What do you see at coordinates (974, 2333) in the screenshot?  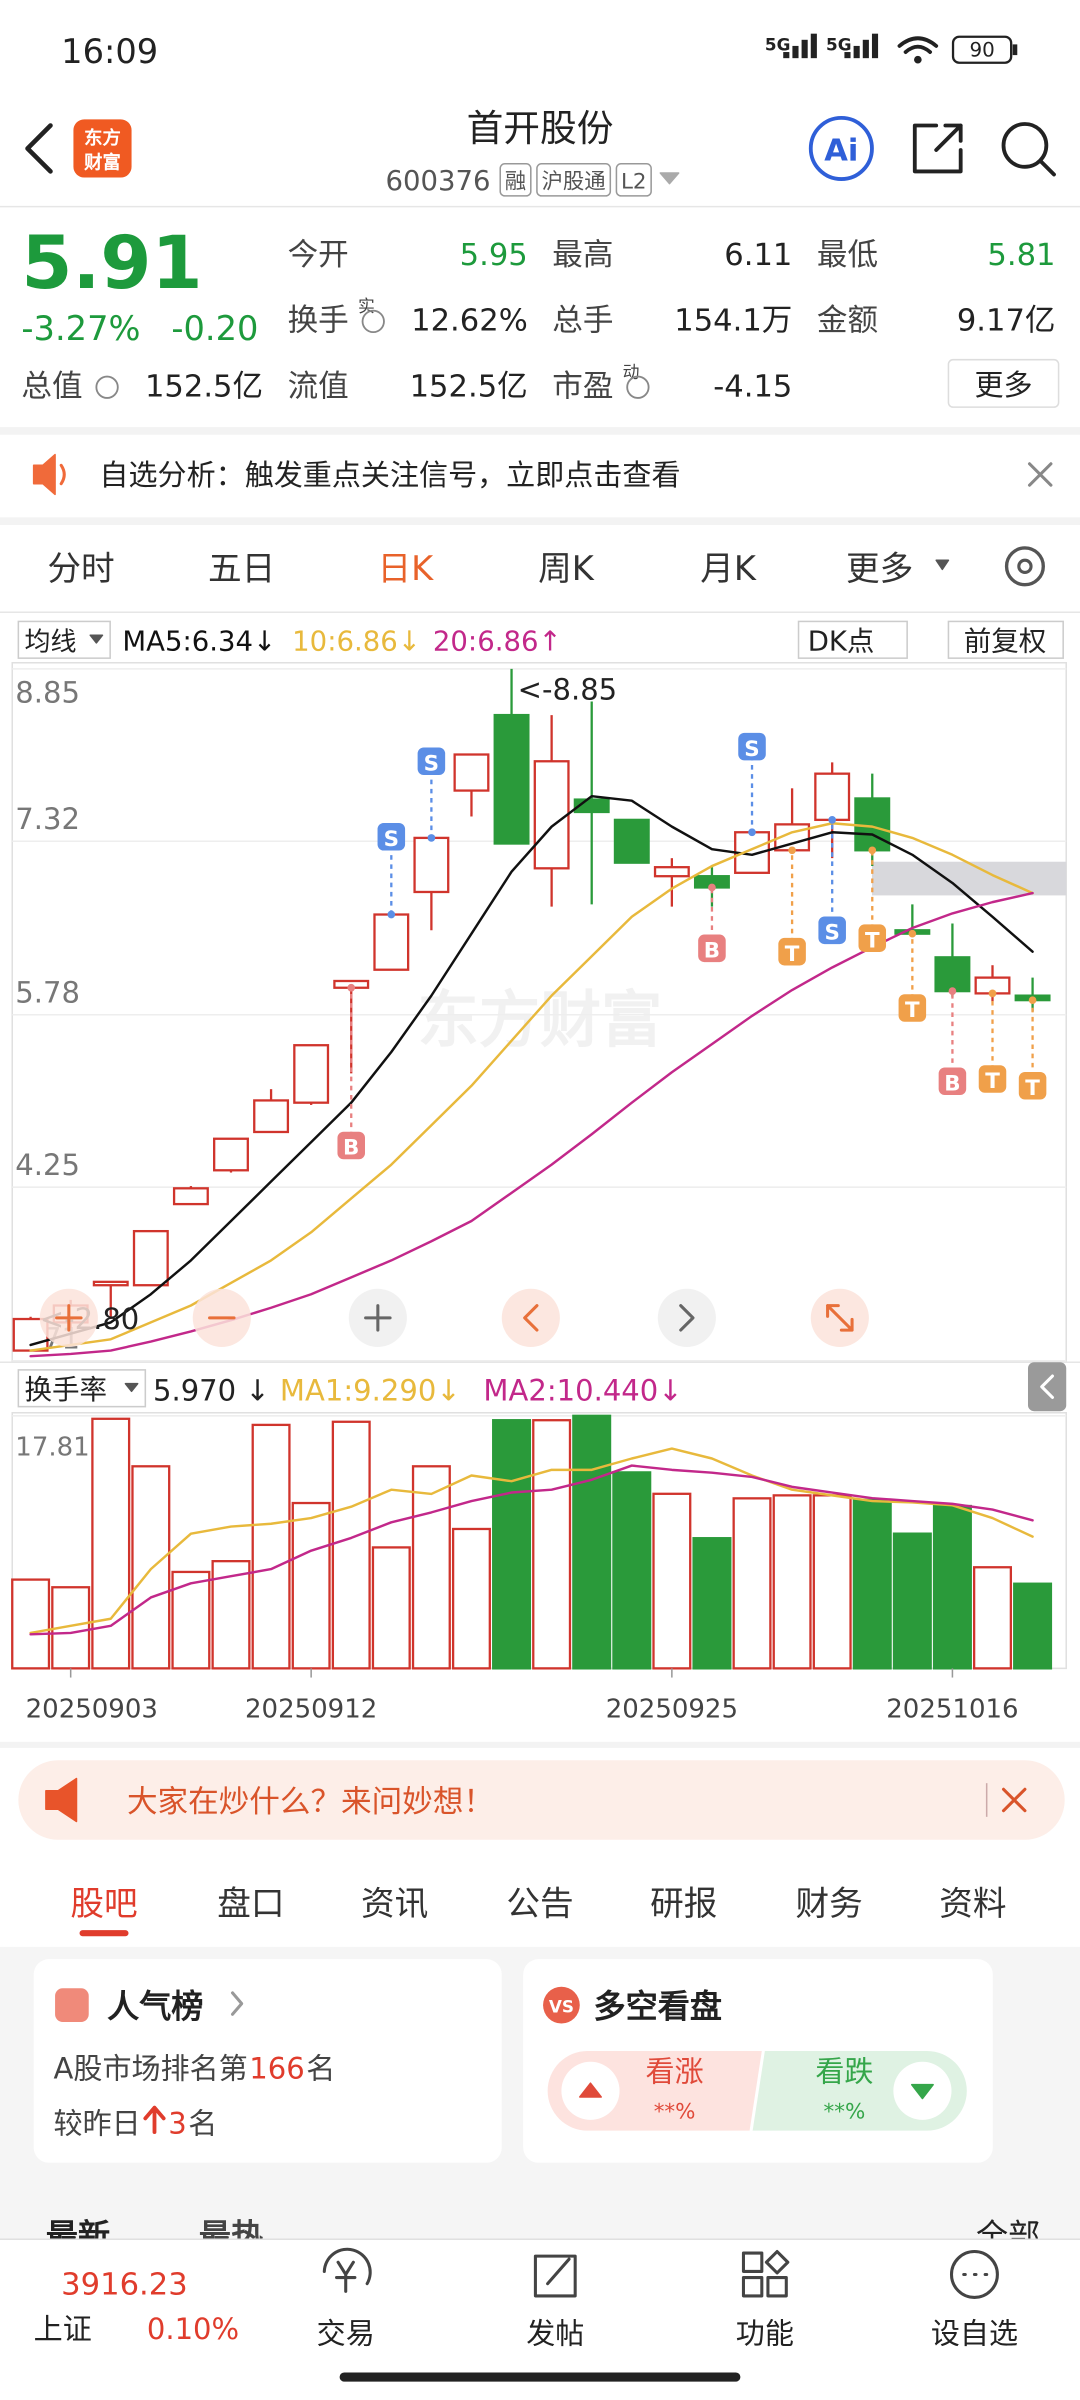 I see `nav-label: 设自选` at bounding box center [974, 2333].